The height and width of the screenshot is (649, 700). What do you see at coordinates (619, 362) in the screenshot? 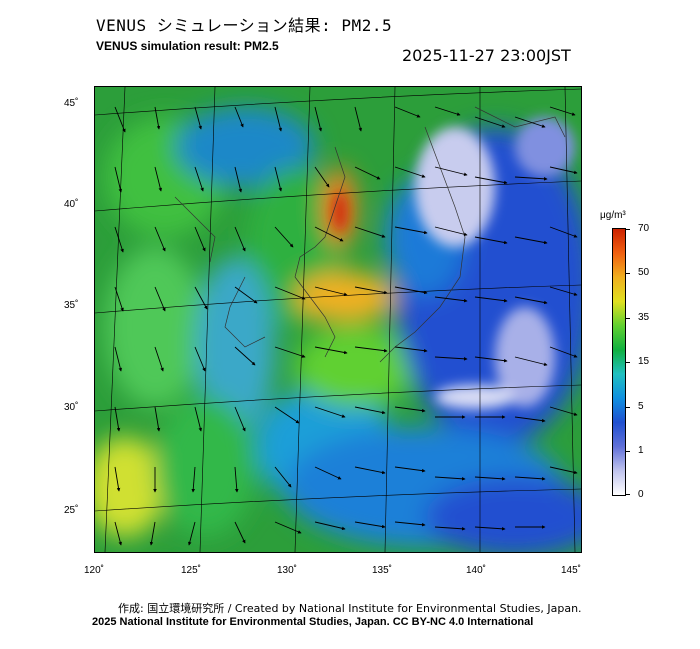
I see `colorbar` at bounding box center [619, 362].